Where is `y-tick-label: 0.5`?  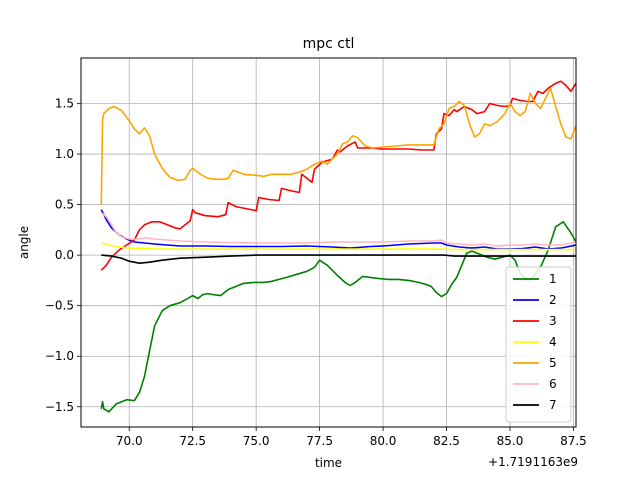 y-tick-label: 0.5 is located at coordinates (64, 205).